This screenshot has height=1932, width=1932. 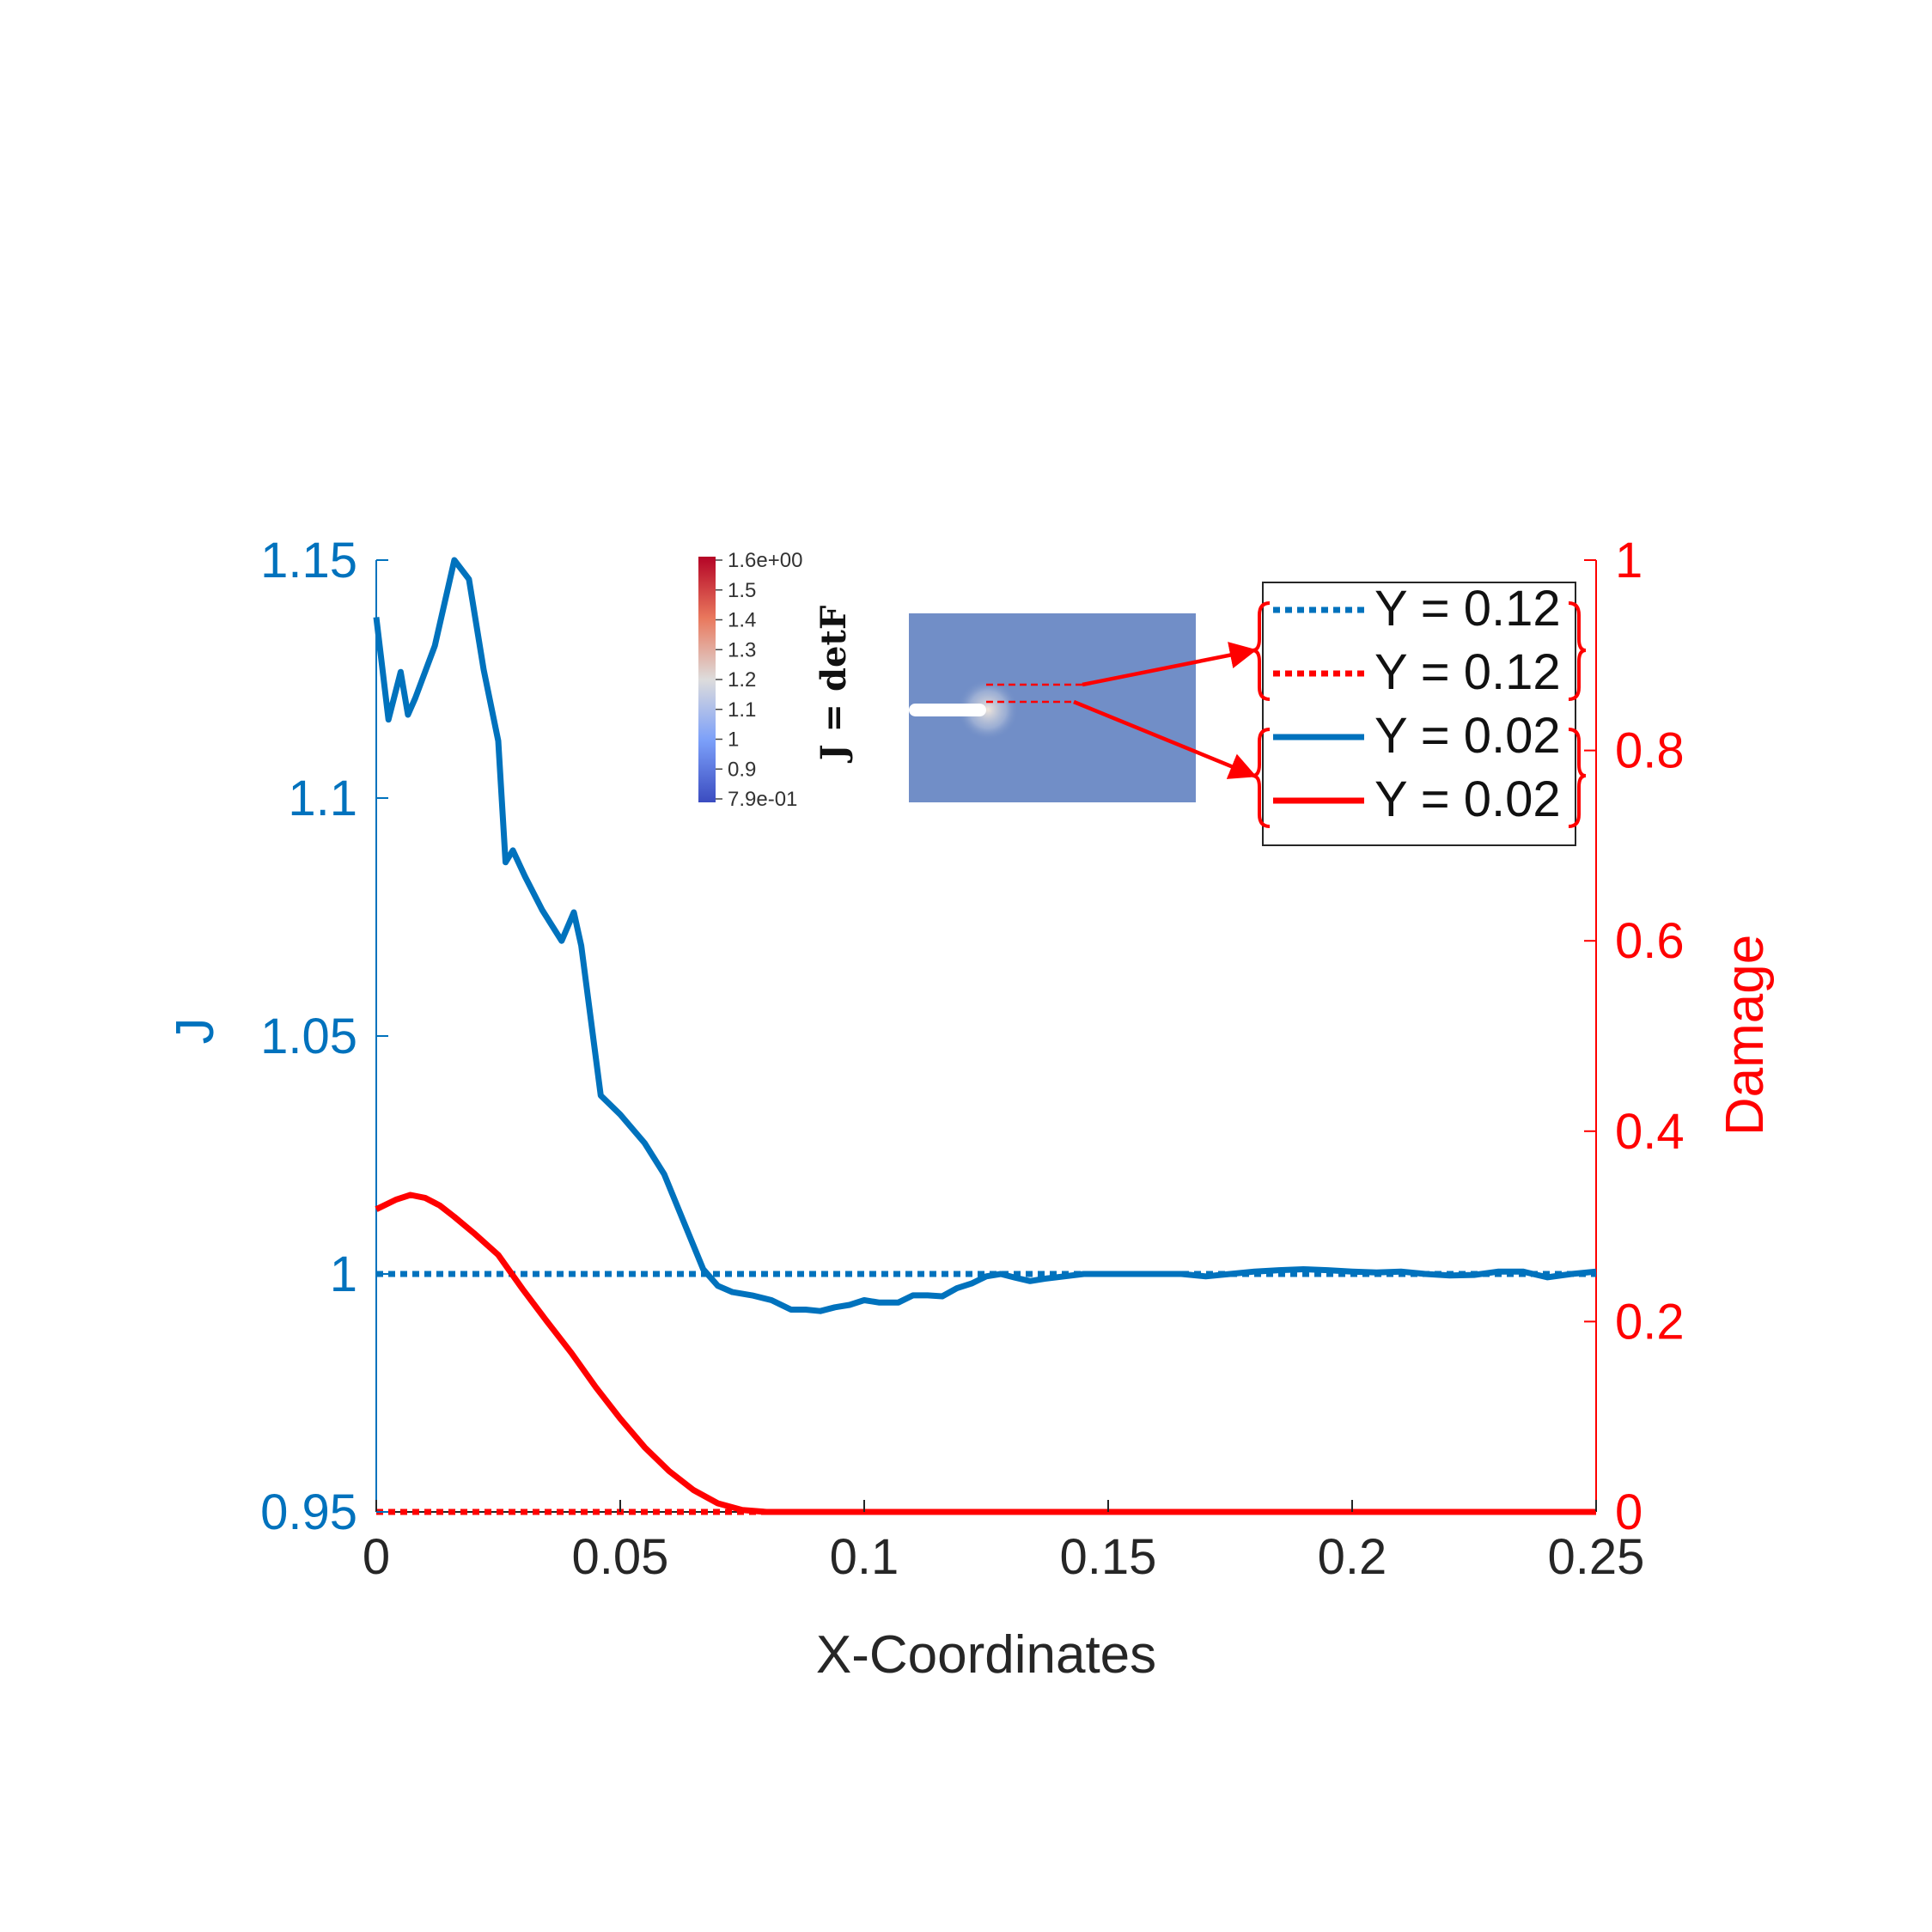 What do you see at coordinates (742, 620) in the screenshot?
I see `colorbar-tick-label: 1.4` at bounding box center [742, 620].